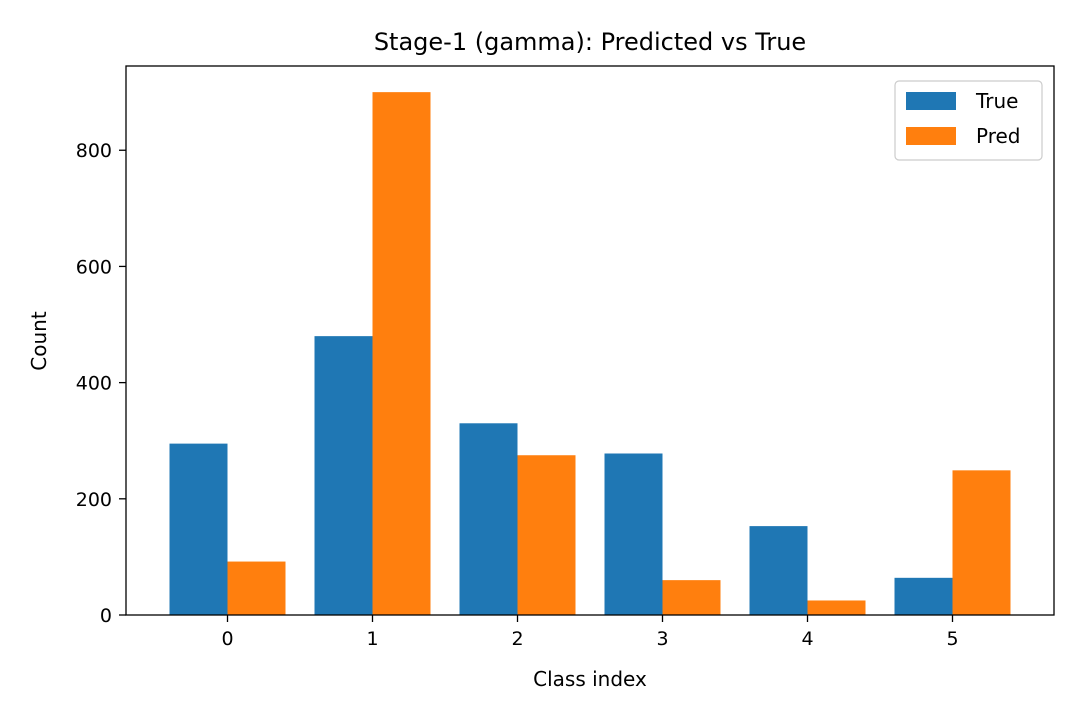  Describe the element at coordinates (94, 500) in the screenshot. I see `y-tick-label: 200` at that location.